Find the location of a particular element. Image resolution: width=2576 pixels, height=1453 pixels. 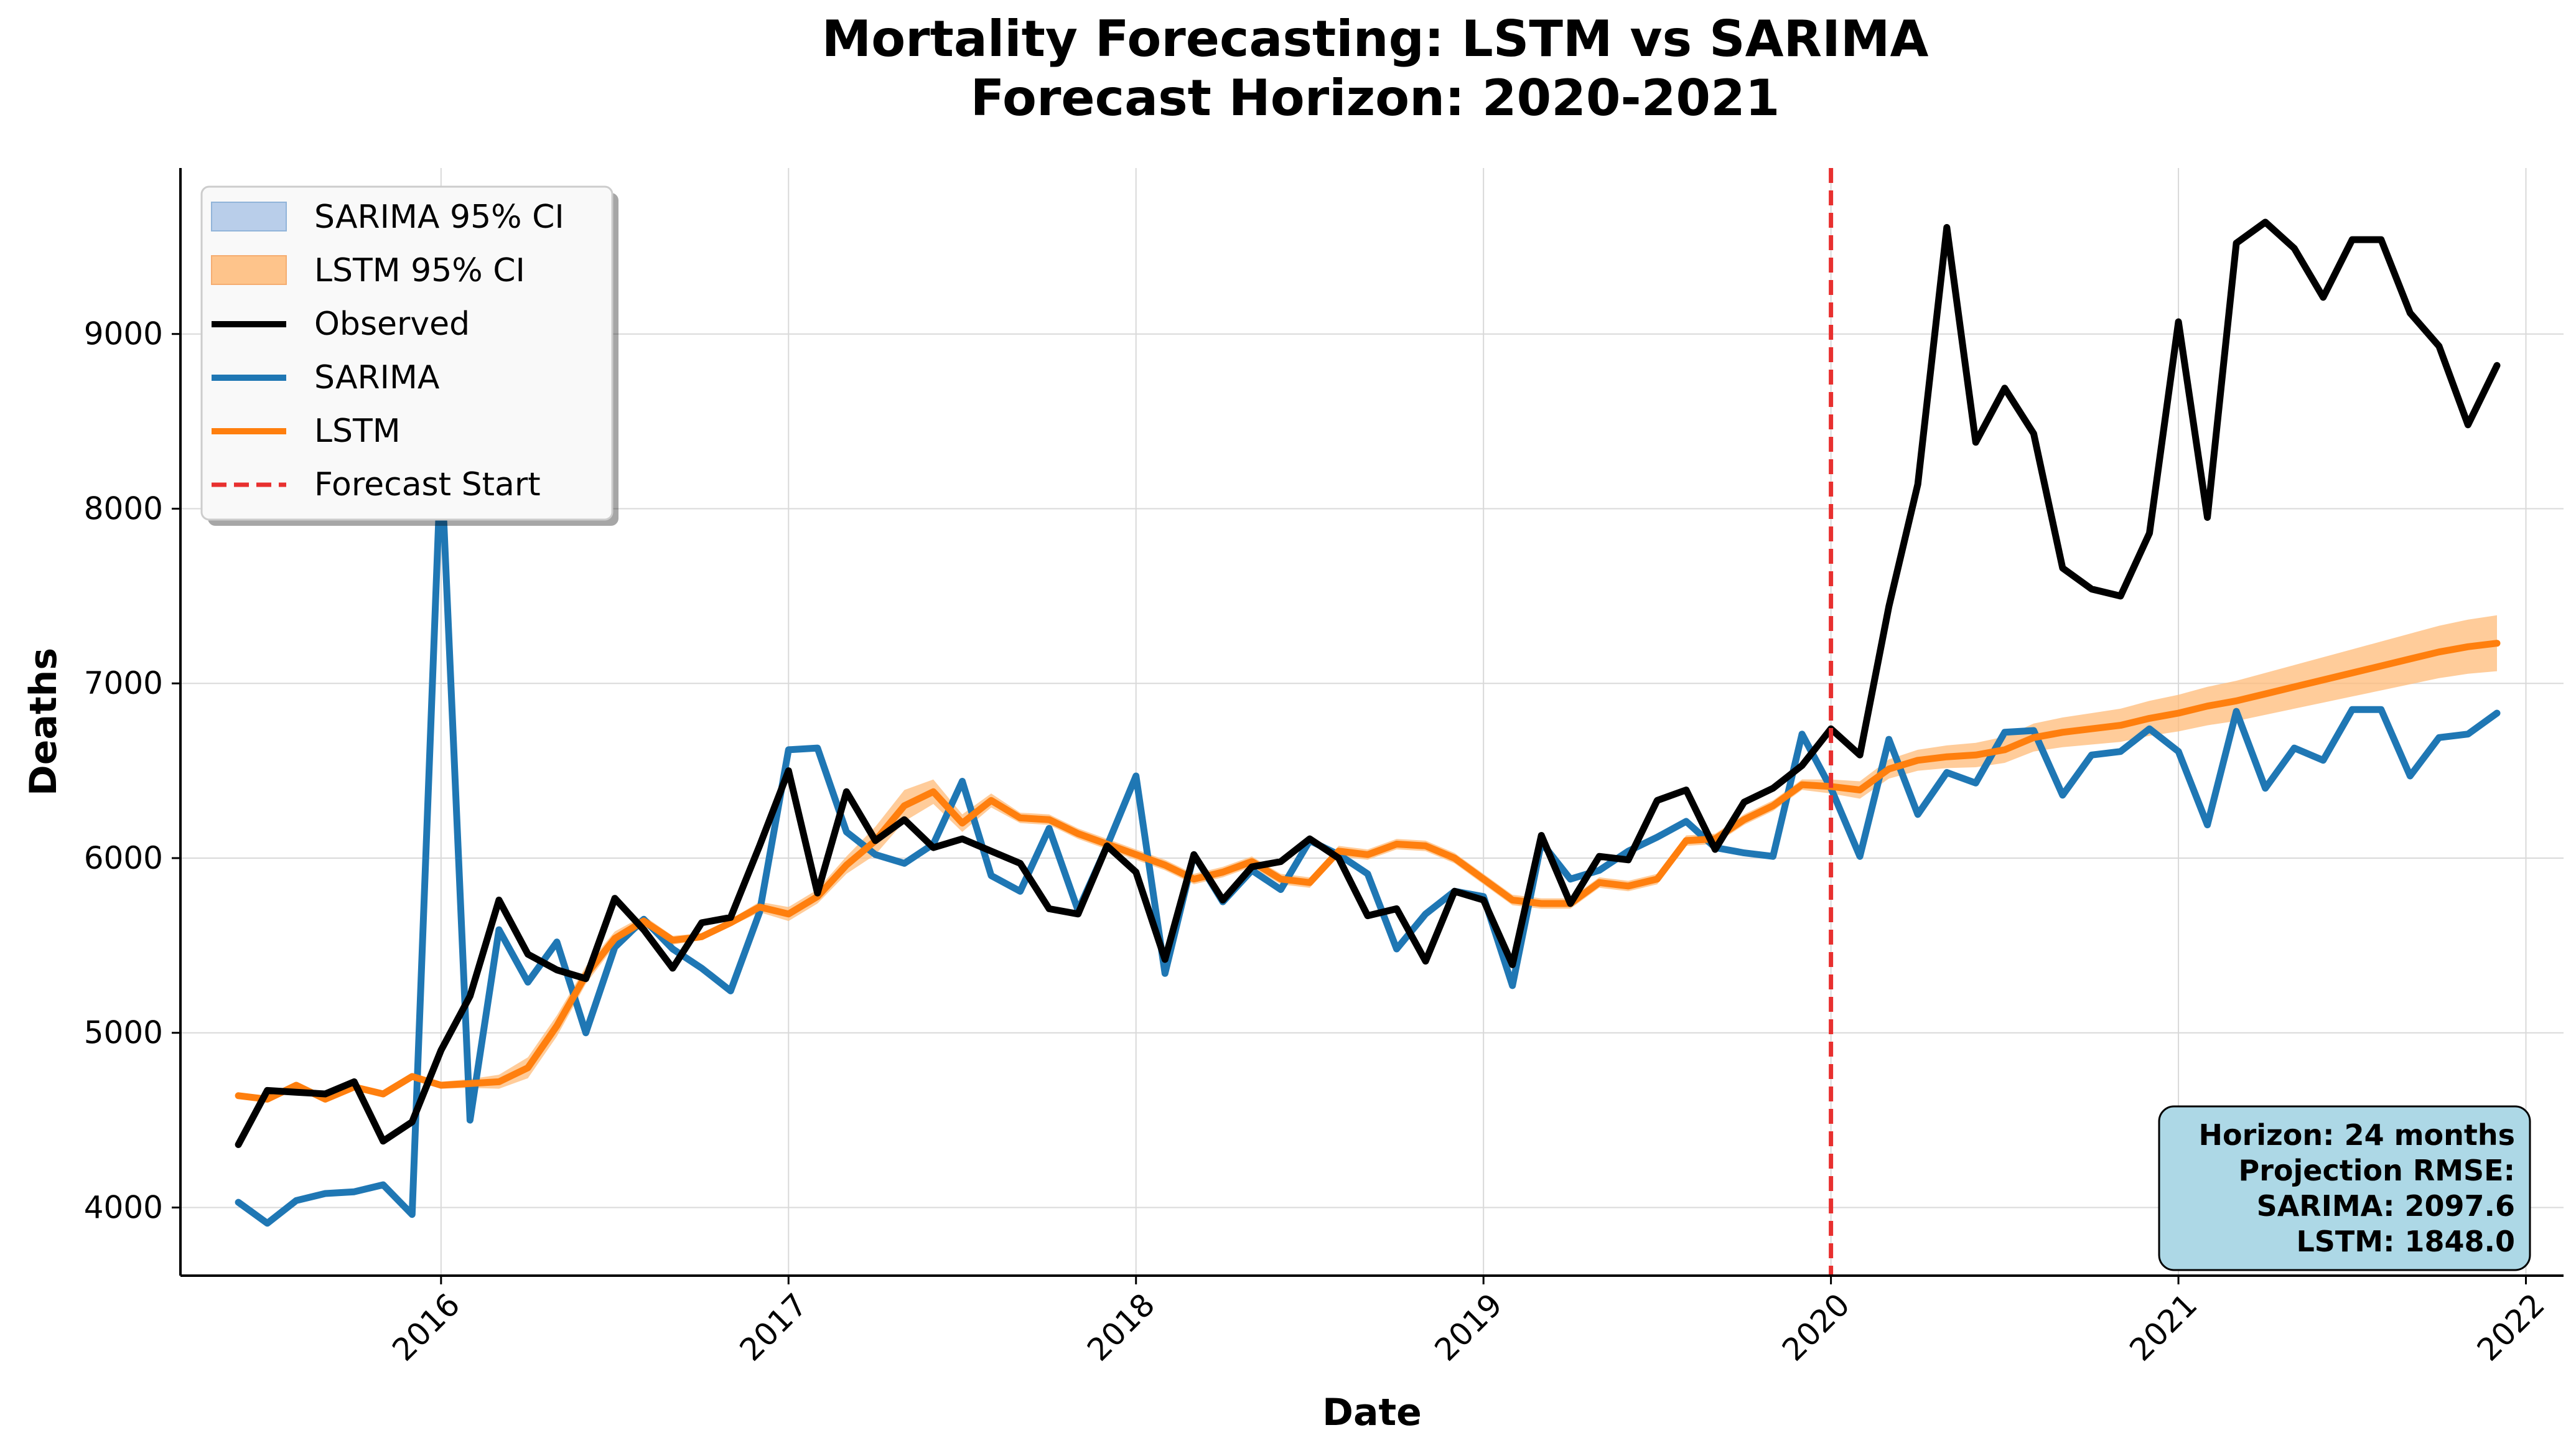

x-ticks: 2016 2017 2018 2019 2020 2021 2022 is located at coordinates (1468, 1322).